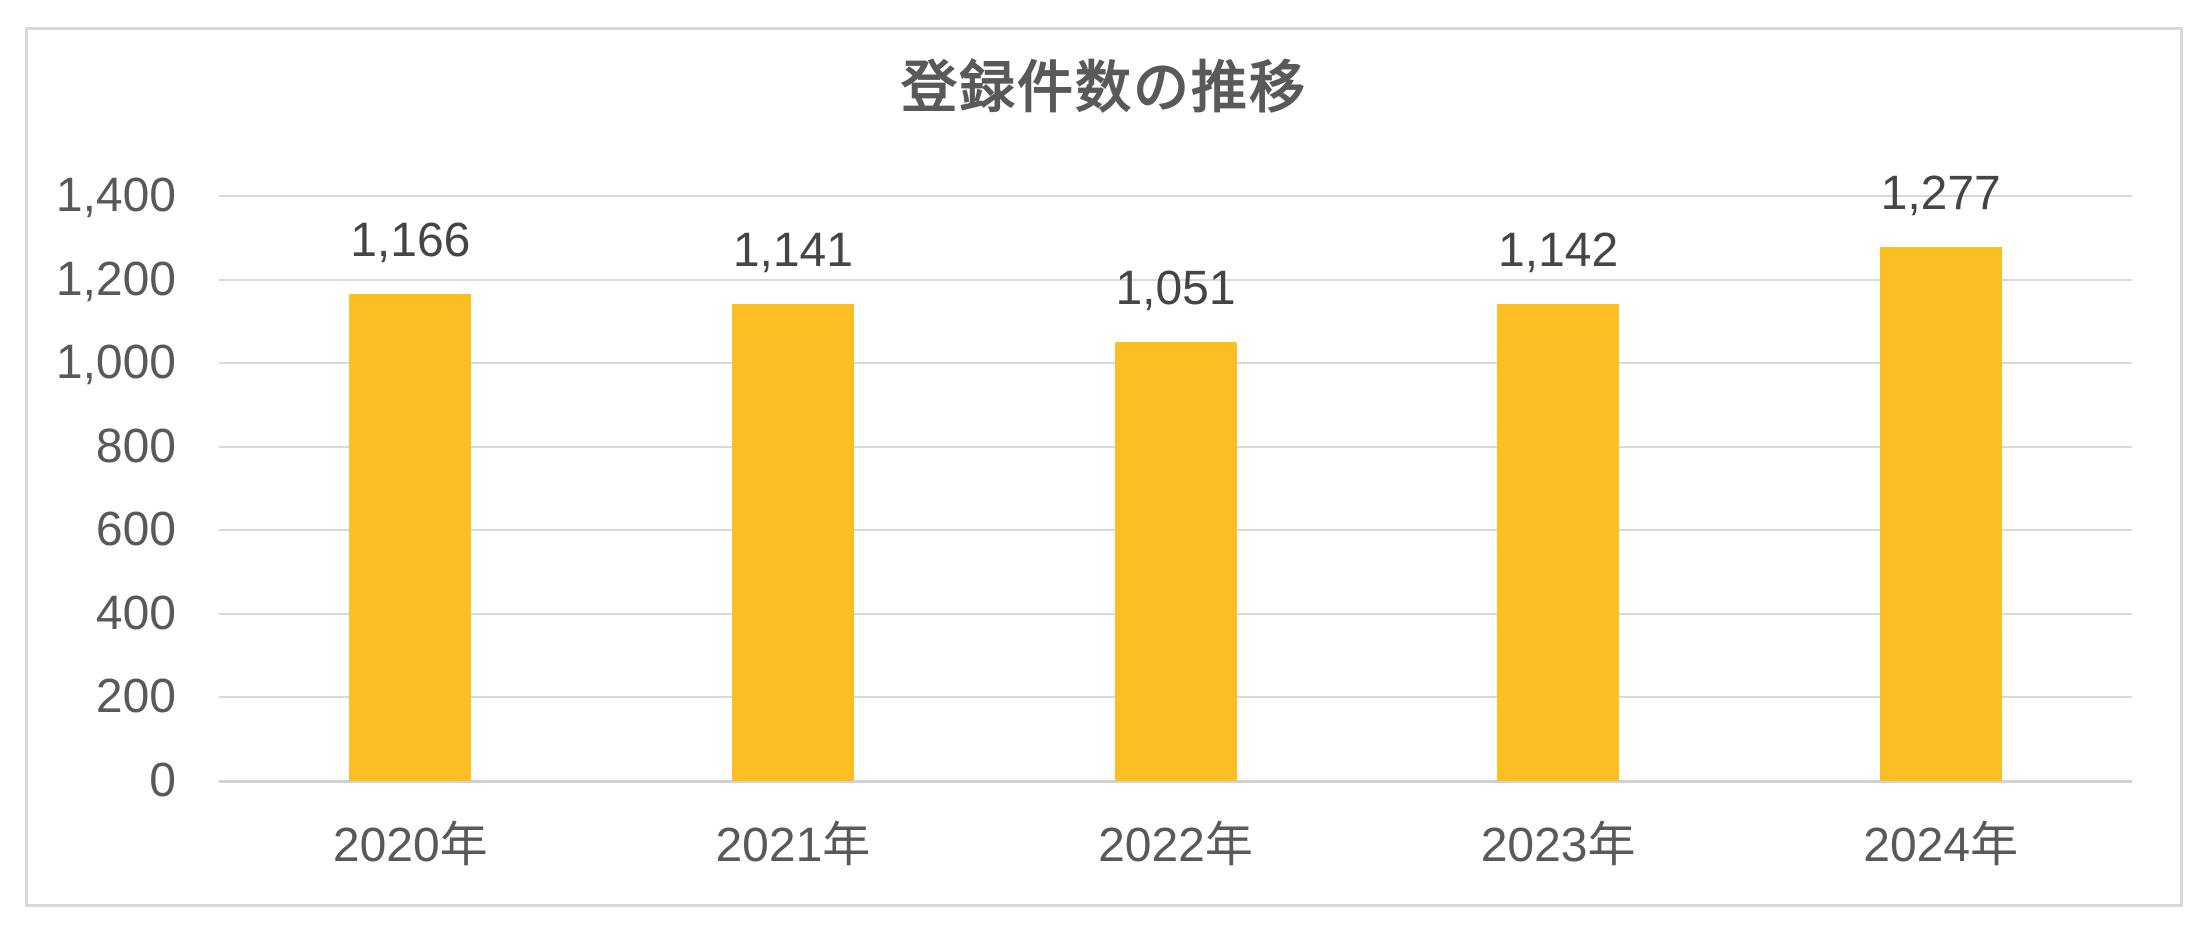 The width and height of the screenshot is (2210, 940). What do you see at coordinates (1940, 514) in the screenshot?
I see `bar-2024` at bounding box center [1940, 514].